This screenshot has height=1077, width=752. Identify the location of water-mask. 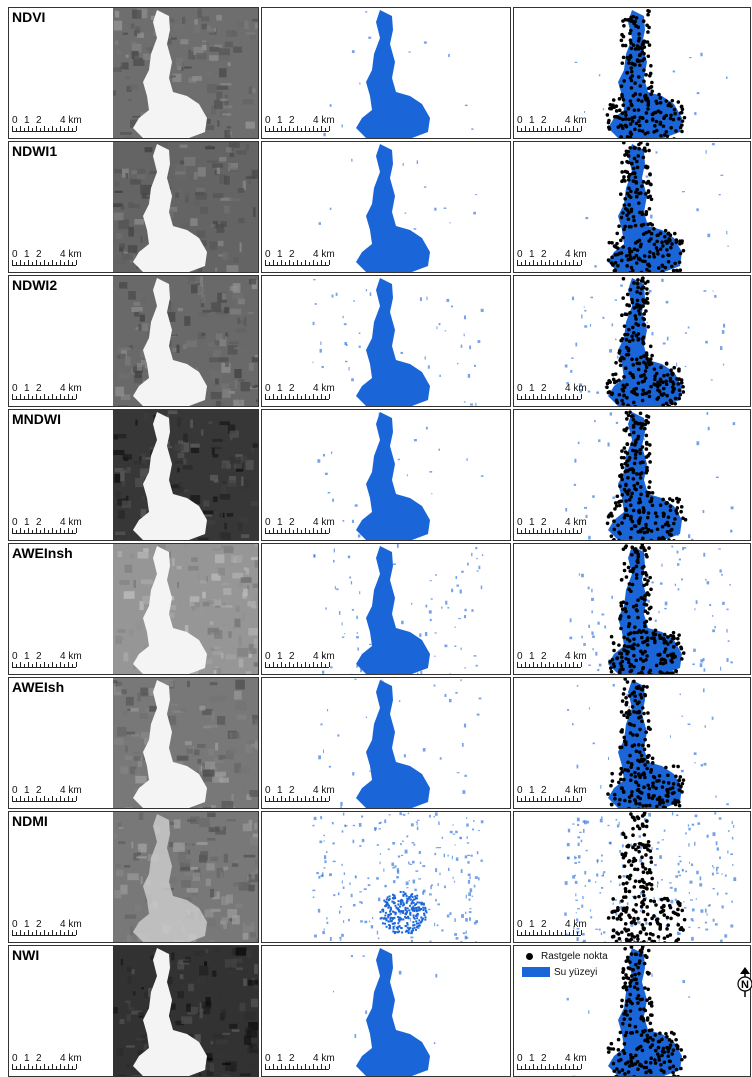
(386, 877).